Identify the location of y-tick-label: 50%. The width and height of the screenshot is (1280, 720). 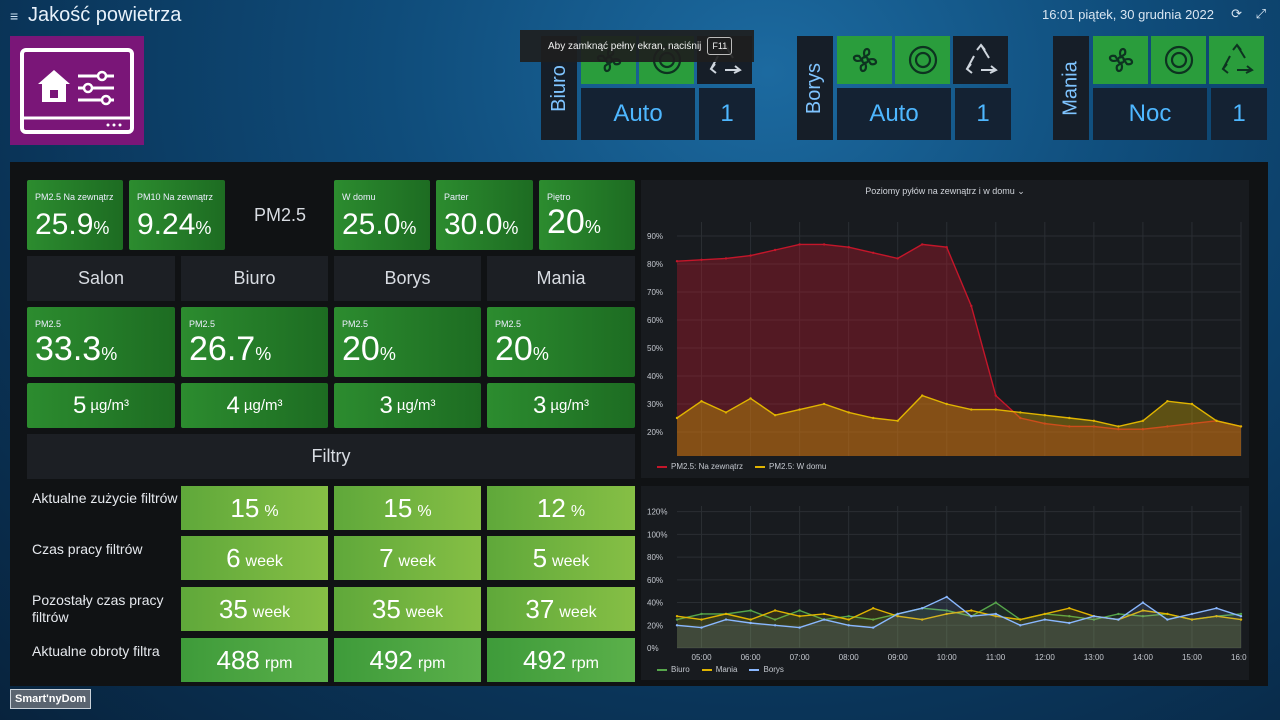
(655, 348).